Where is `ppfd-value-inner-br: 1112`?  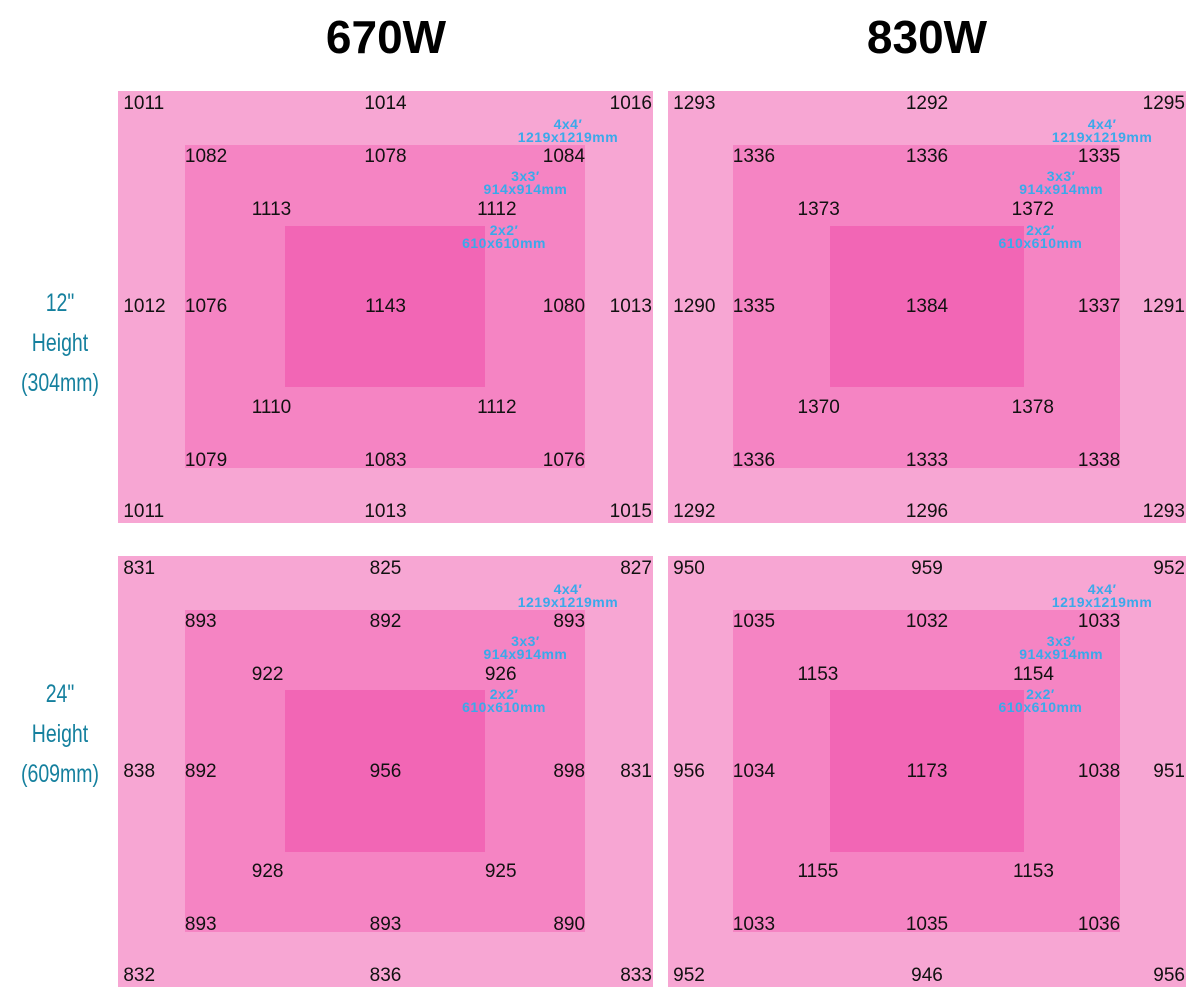
ppfd-value-inner-br: 1112 is located at coordinates (497, 407).